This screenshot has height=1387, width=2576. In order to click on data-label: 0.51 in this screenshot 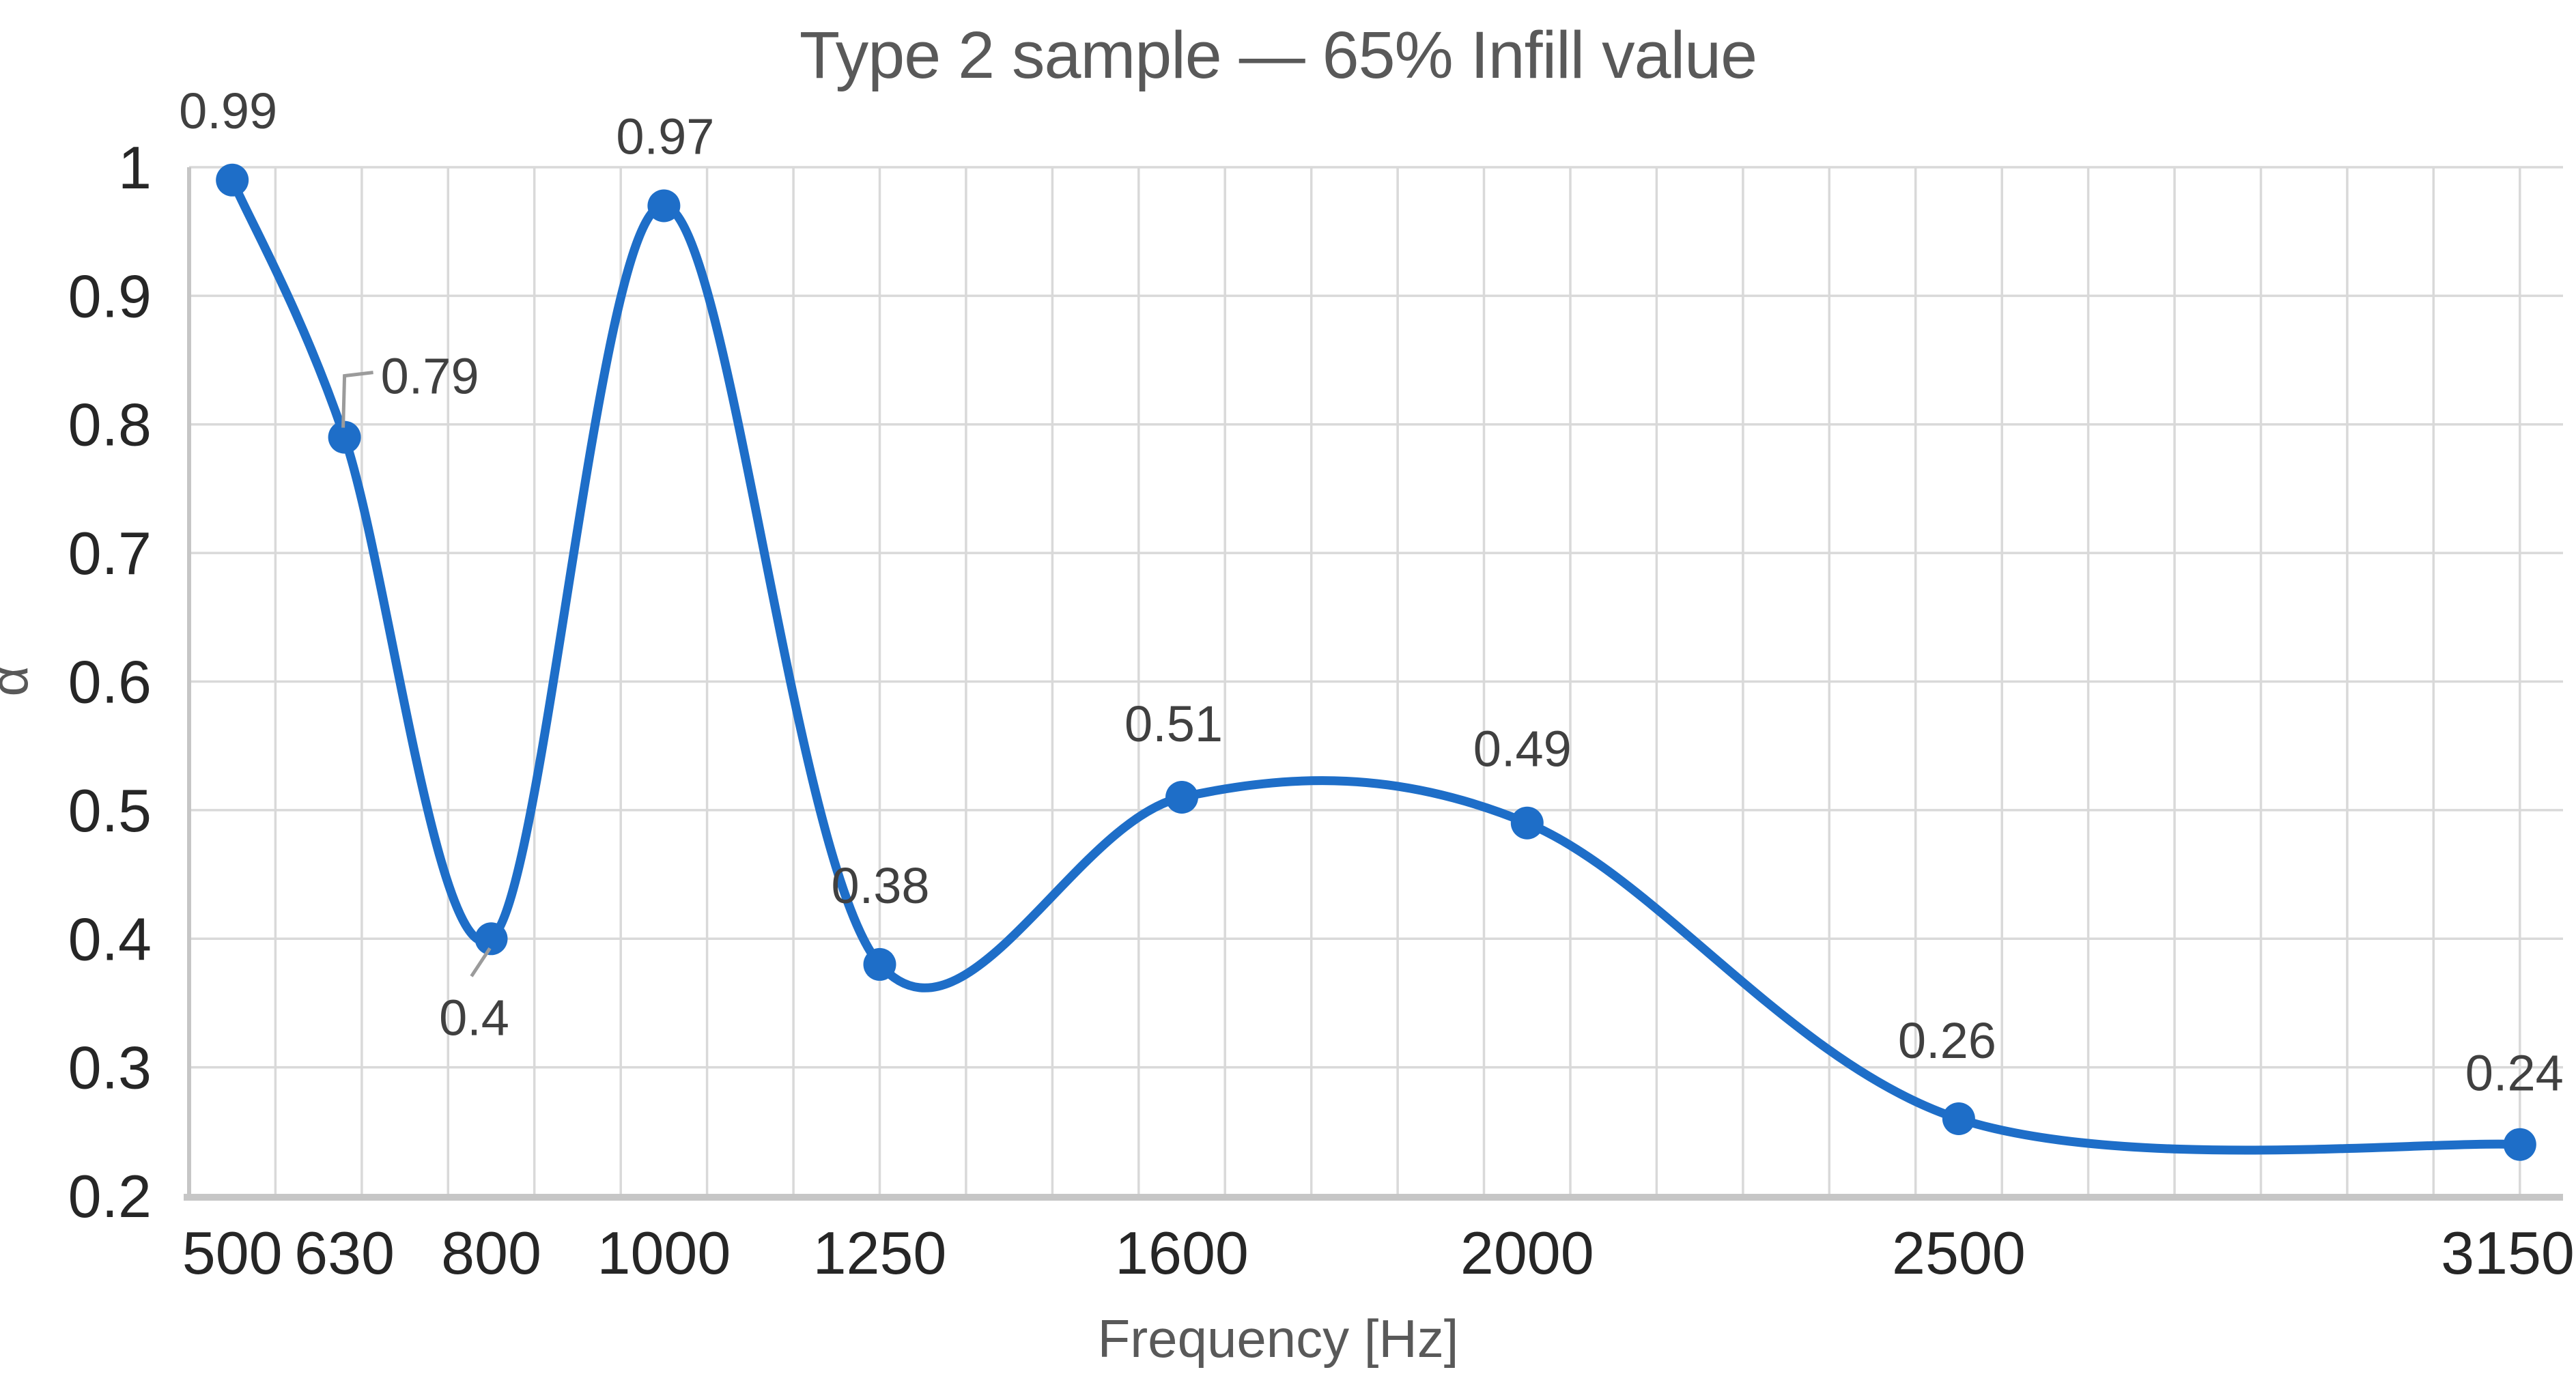, I will do `click(1173, 724)`.